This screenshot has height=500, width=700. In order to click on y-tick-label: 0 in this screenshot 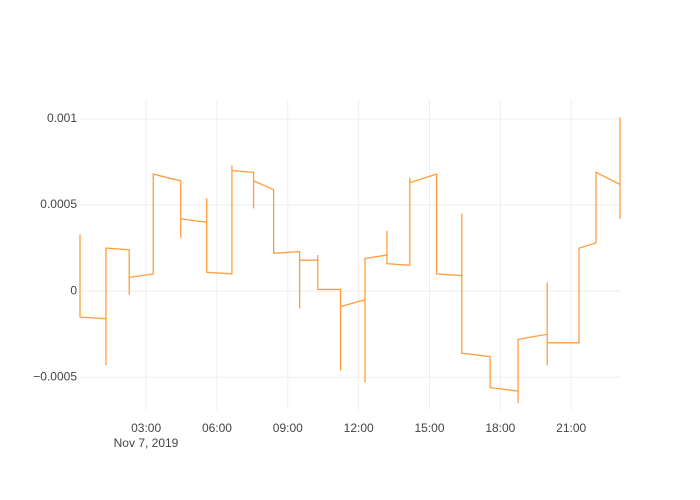, I will do `click(73, 290)`.